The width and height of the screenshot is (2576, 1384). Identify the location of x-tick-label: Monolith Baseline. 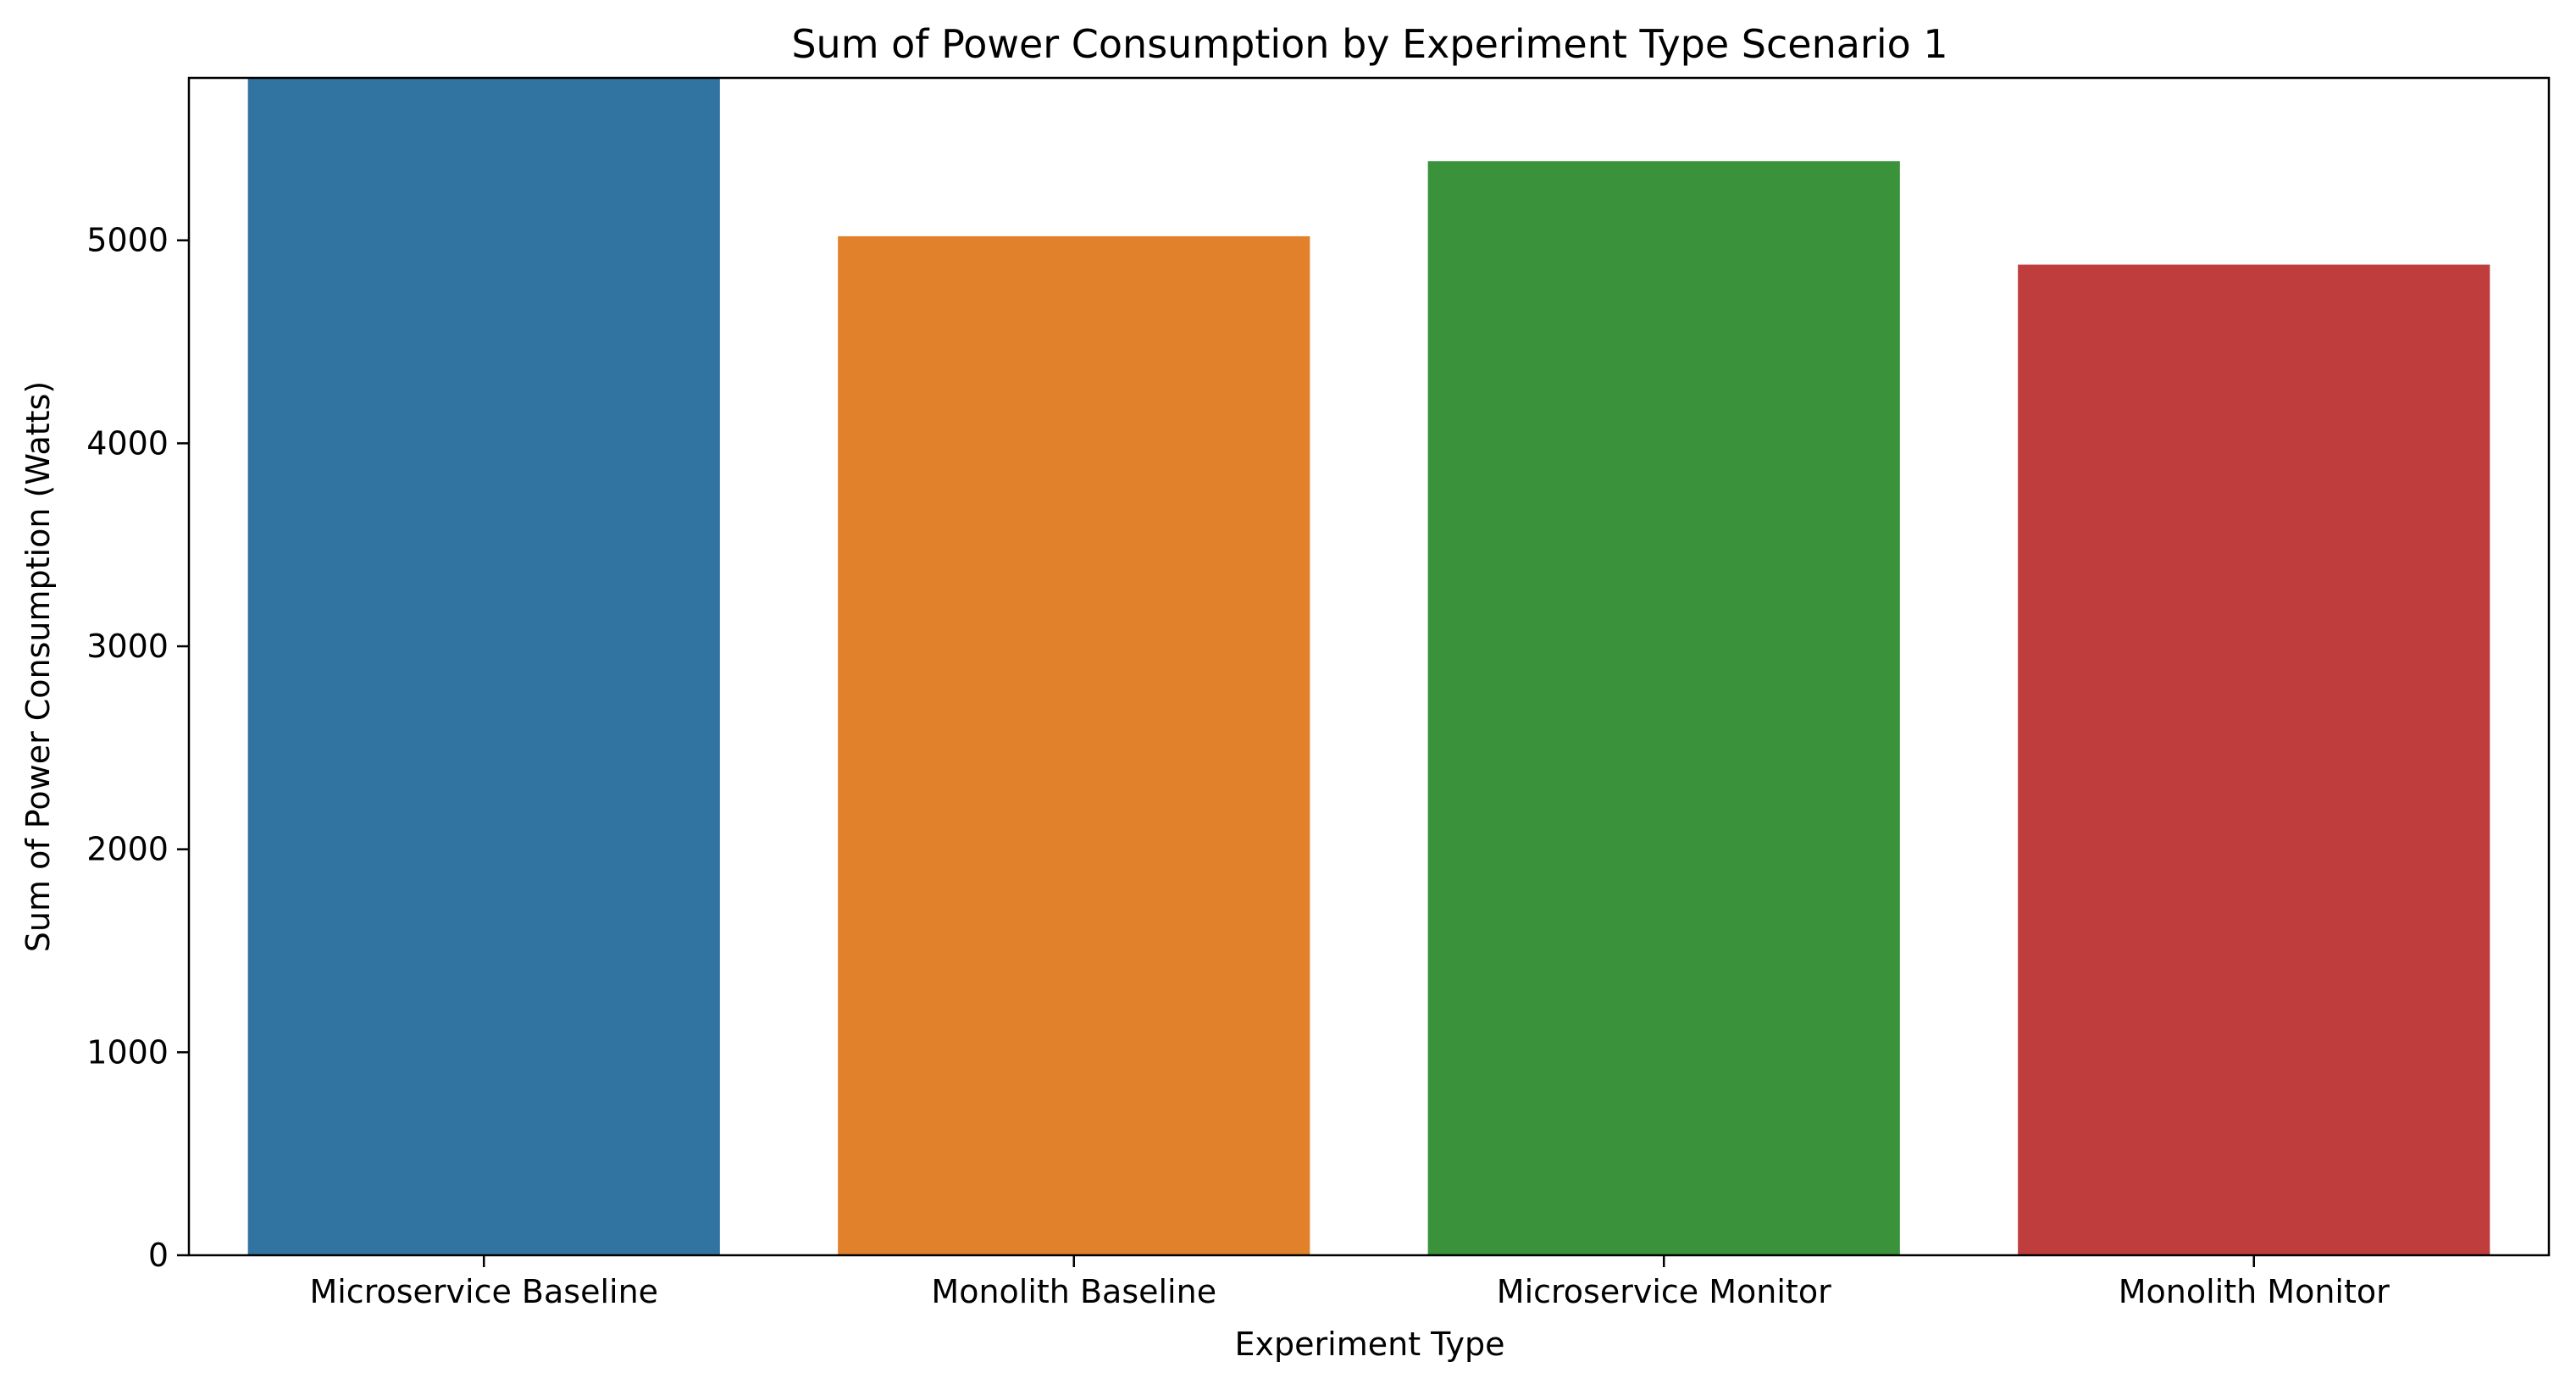
(1073, 1291).